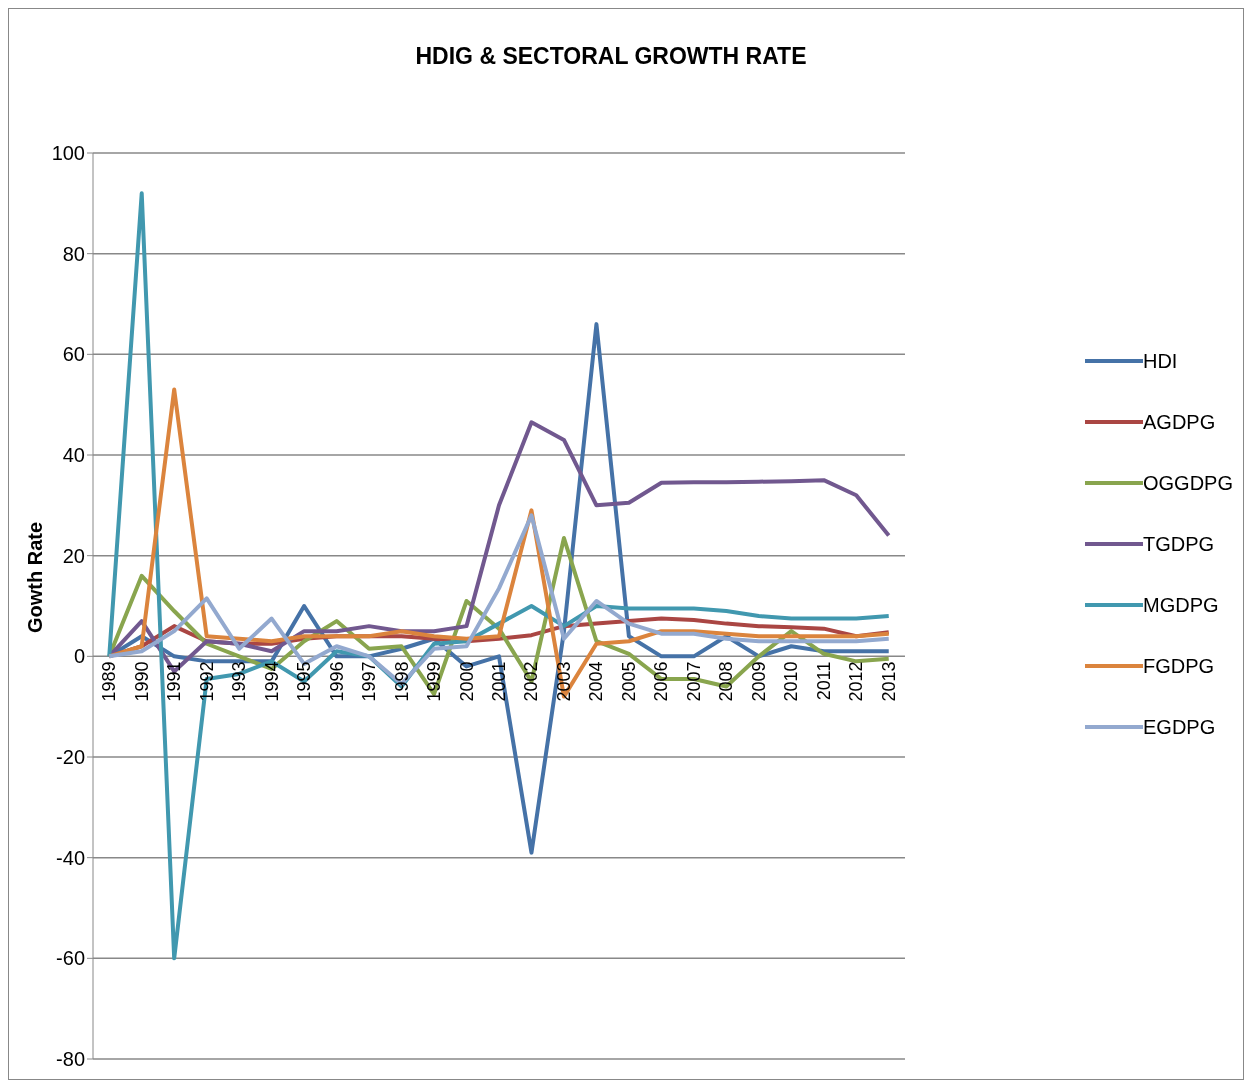 This screenshot has width=1250, height=1086. Describe the element at coordinates (239, 681) in the screenshot. I see `x-tick-label: 1993` at that location.